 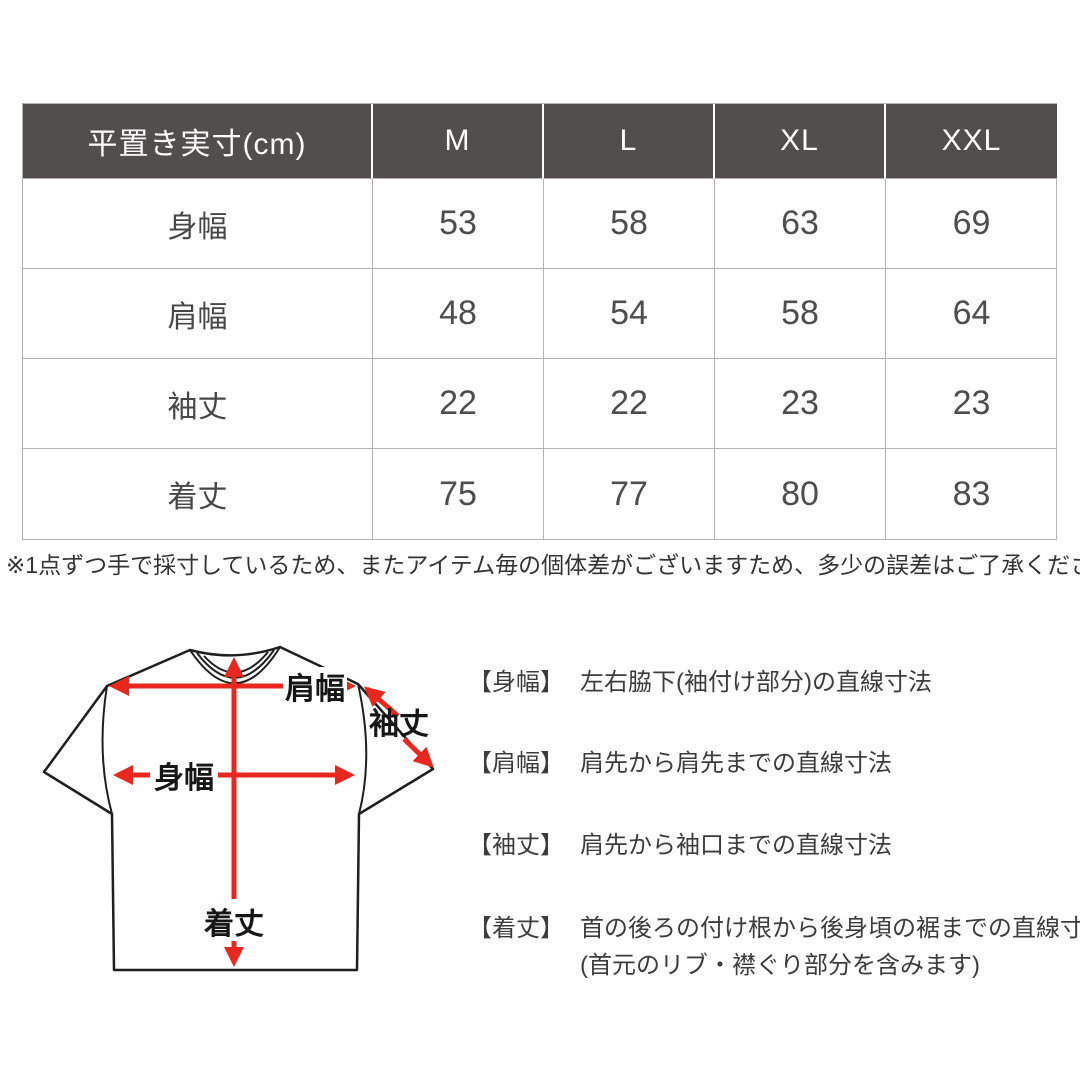 What do you see at coordinates (198, 141) in the screenshot?
I see `table-header-title: 平置き実寸(cm)` at bounding box center [198, 141].